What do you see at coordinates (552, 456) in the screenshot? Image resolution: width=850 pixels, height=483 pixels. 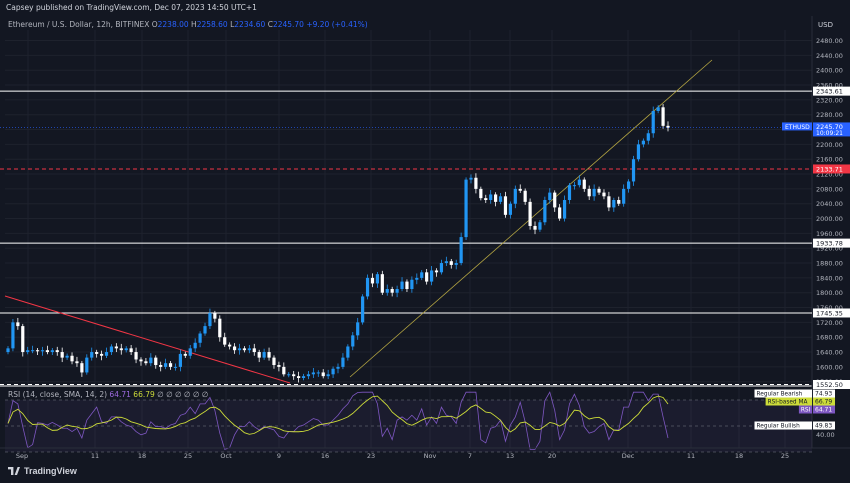 I see `time-tick-label: 20` at bounding box center [552, 456].